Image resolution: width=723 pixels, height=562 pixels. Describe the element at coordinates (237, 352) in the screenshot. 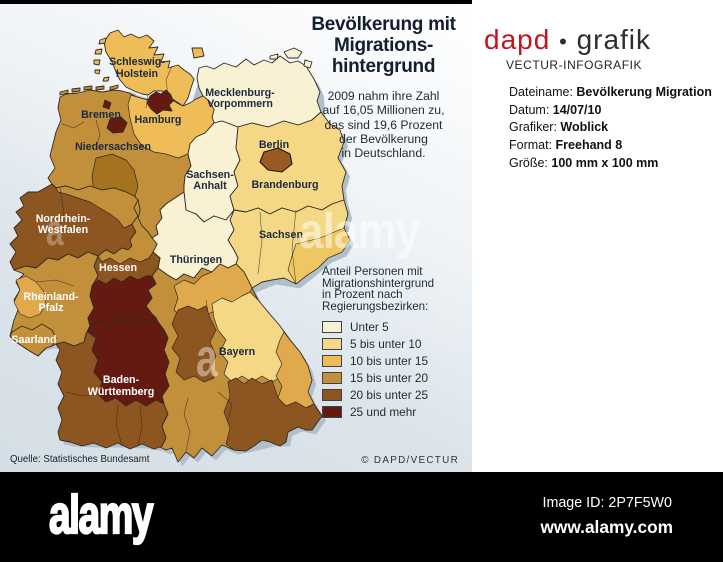

I see `svg-text: Bayern` at that location.